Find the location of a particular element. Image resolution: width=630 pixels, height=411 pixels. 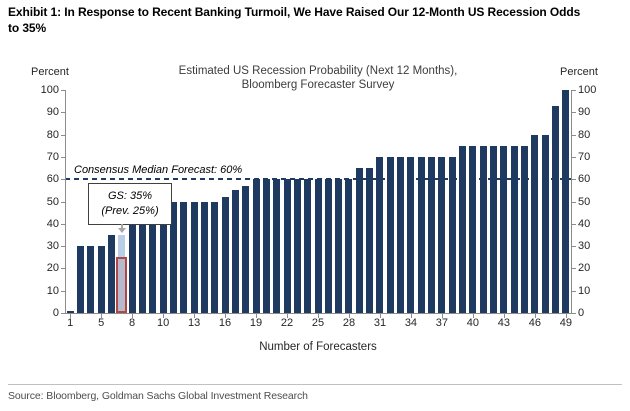

footer-divider is located at coordinates (315, 384).